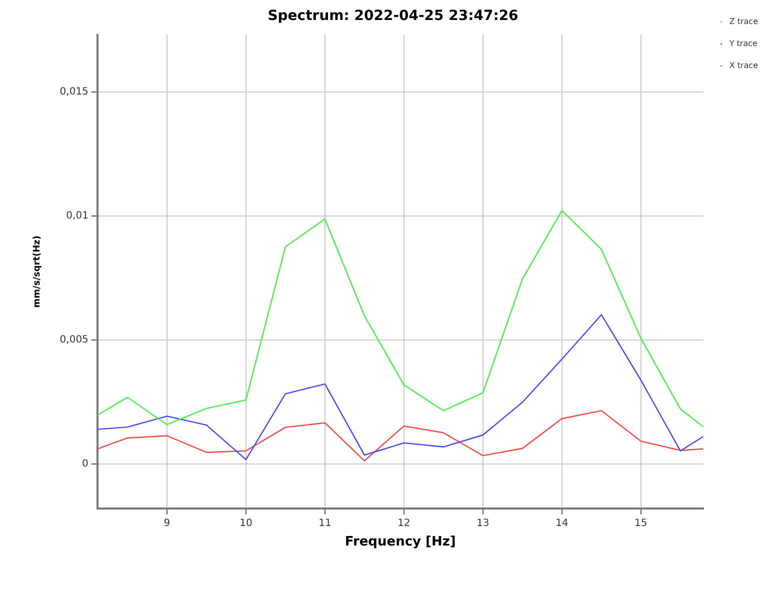  I want to click on chart-title: Spectrum: 2022-04-25 23:47:26, so click(393, 16).